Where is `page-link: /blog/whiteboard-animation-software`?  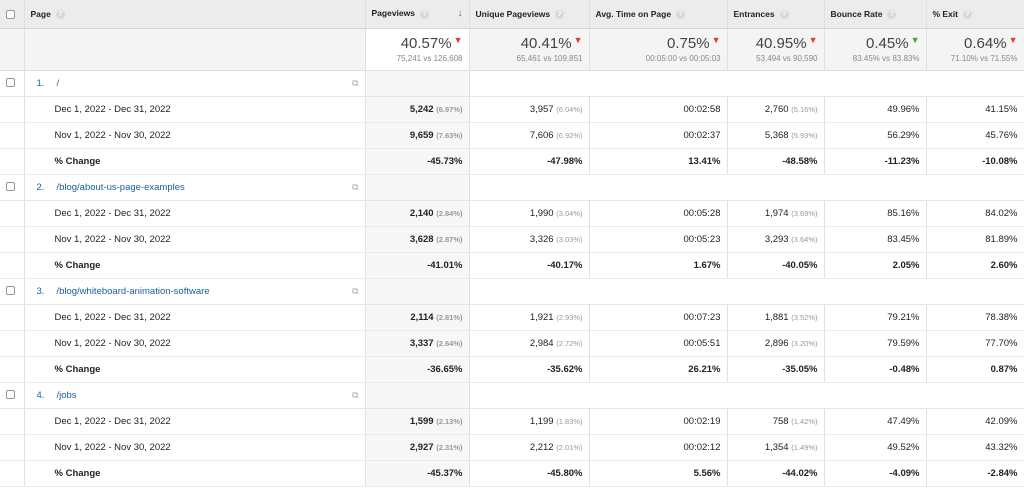
page-link: /blog/whiteboard-animation-software is located at coordinates (133, 291).